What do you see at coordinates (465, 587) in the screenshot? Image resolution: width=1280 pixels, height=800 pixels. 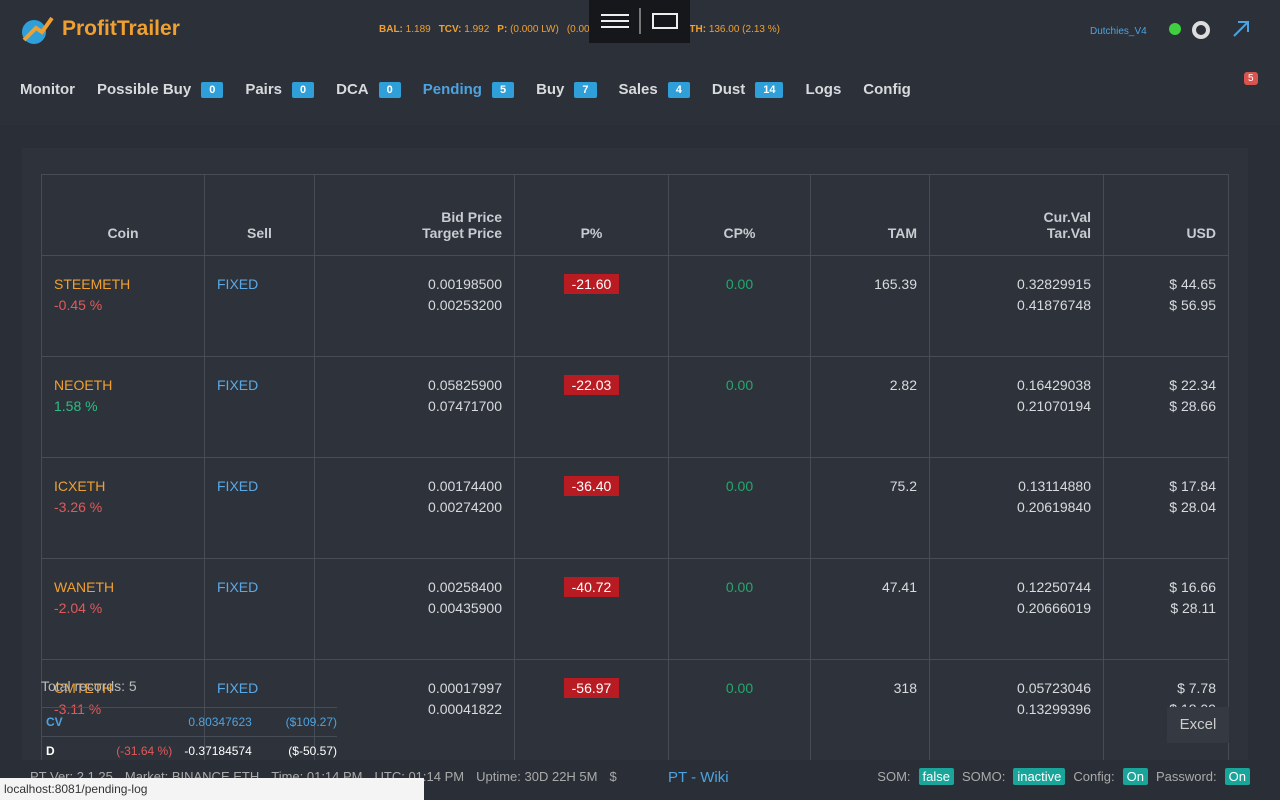 I see `bid-price: 0.00258400` at bounding box center [465, 587].